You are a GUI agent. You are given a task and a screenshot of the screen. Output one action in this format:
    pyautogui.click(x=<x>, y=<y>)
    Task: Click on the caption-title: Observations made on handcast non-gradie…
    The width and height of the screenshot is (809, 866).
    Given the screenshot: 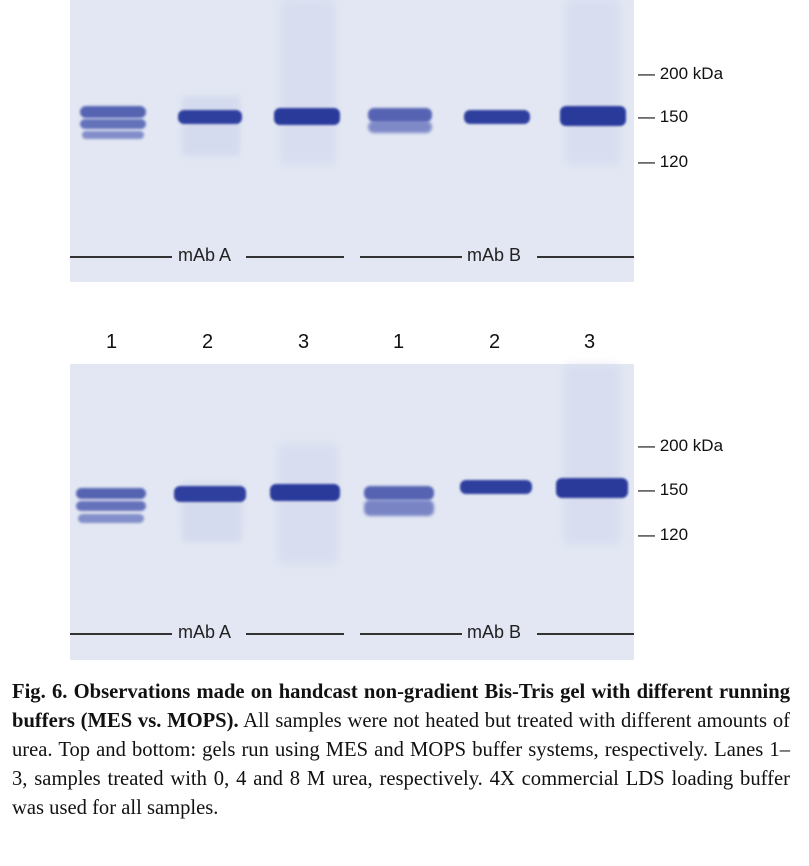 What is the action you would take?
    pyautogui.click(x=401, y=706)
    